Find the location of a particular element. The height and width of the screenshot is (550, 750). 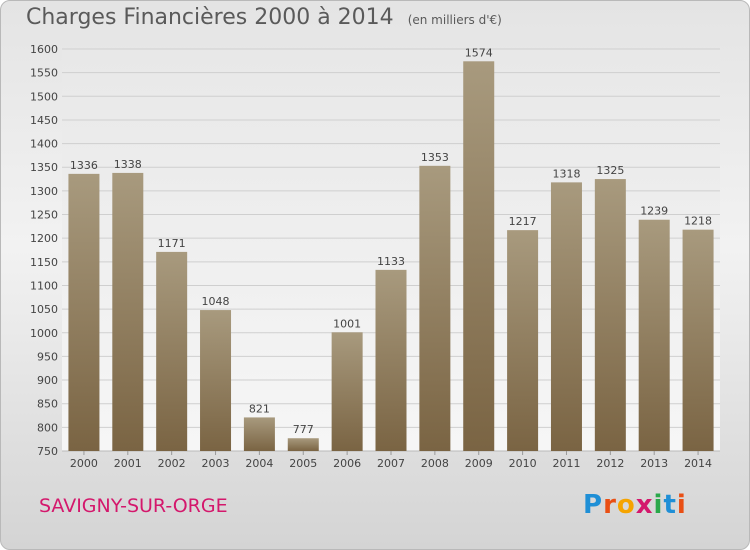

bar-2003 is located at coordinates (216, 380).